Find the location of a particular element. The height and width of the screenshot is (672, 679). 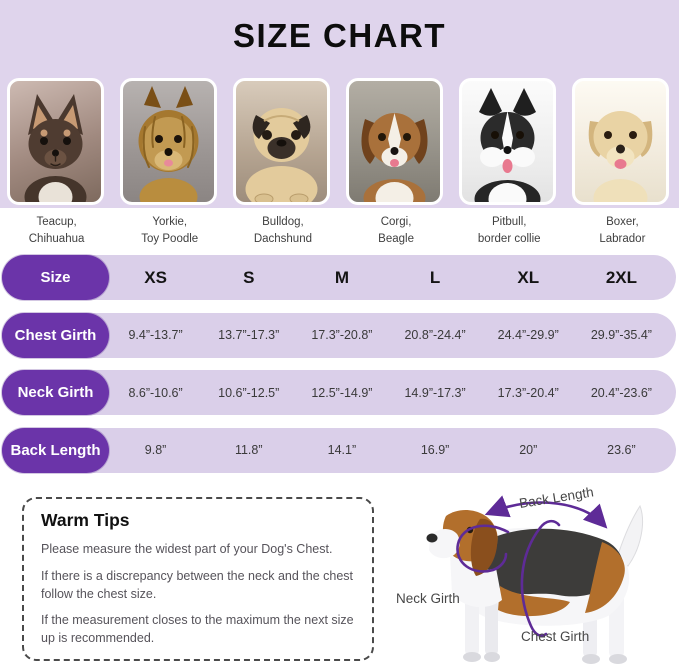

photo-beagle is located at coordinates (394, 141).